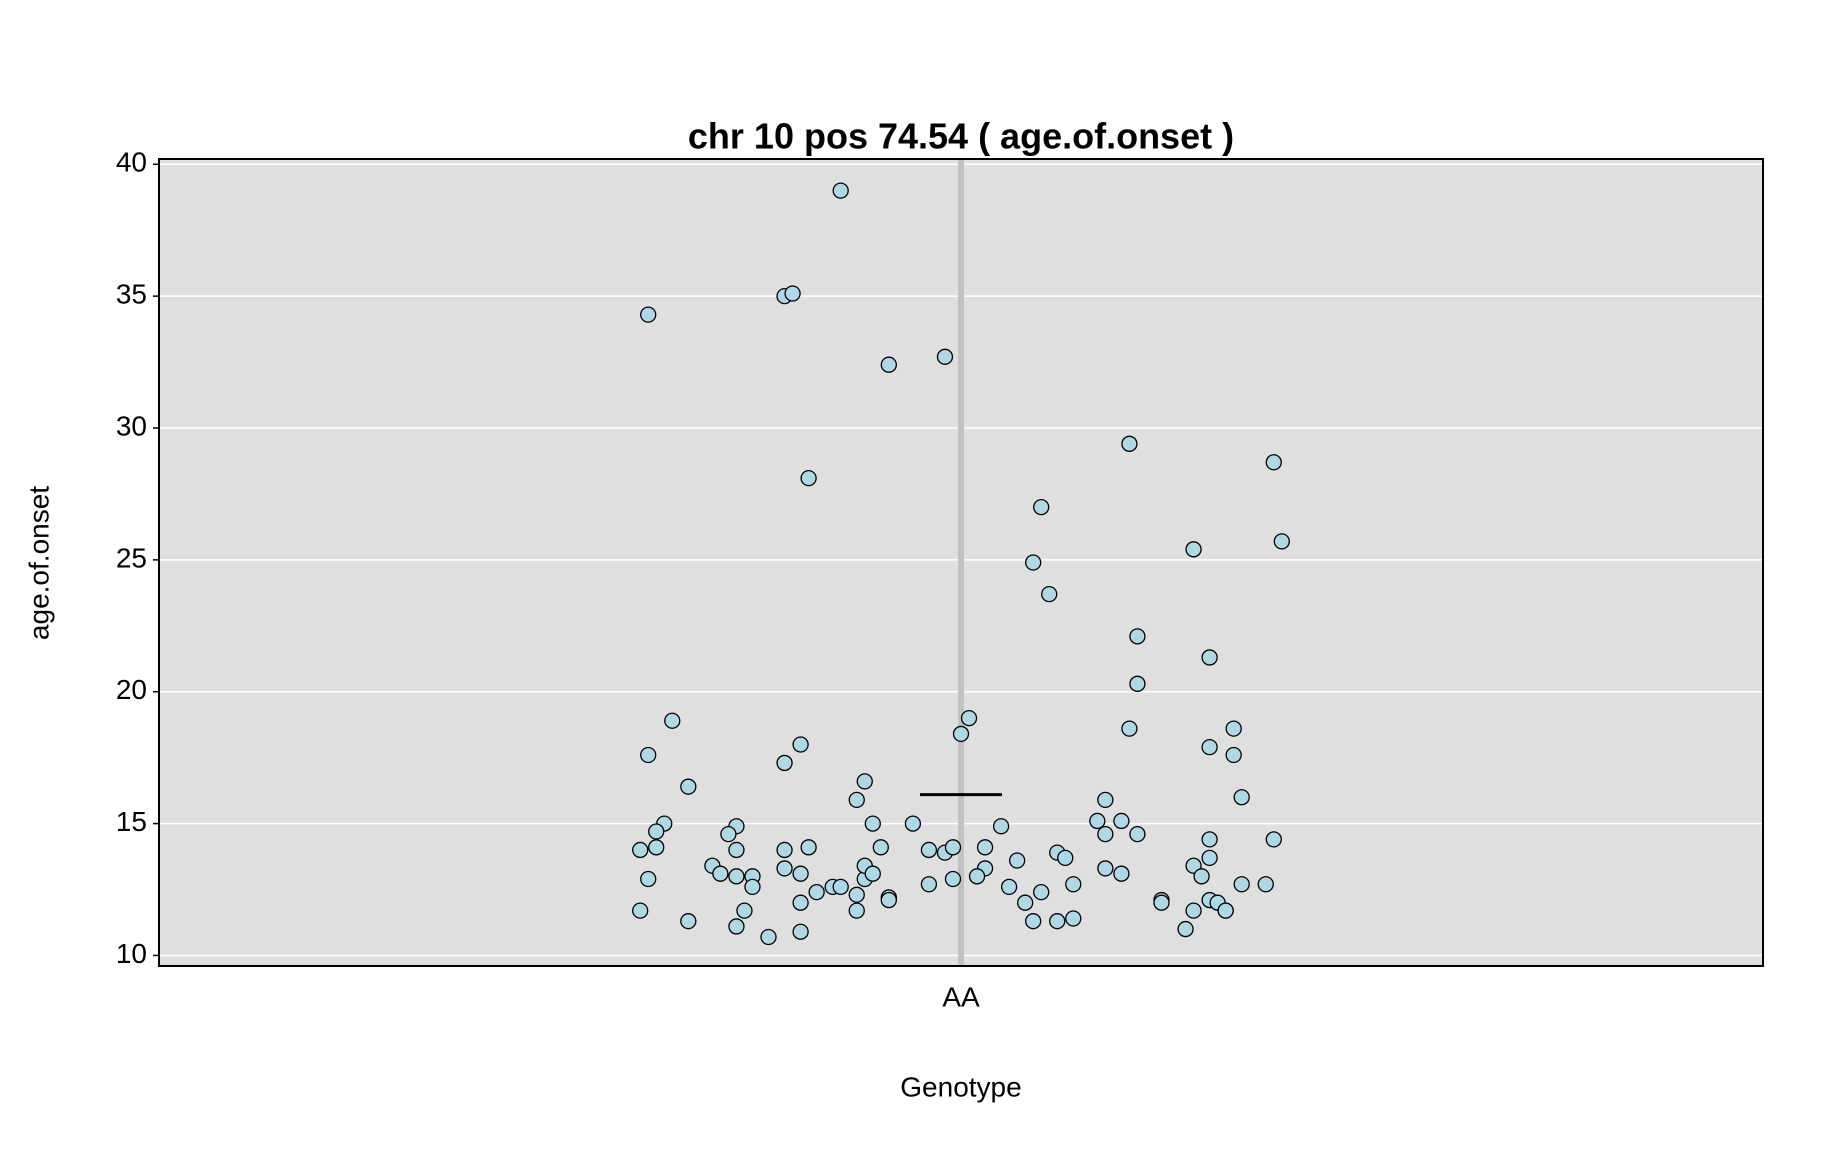  What do you see at coordinates (131, 821) in the screenshot?
I see `y-tick-label: 15` at bounding box center [131, 821].